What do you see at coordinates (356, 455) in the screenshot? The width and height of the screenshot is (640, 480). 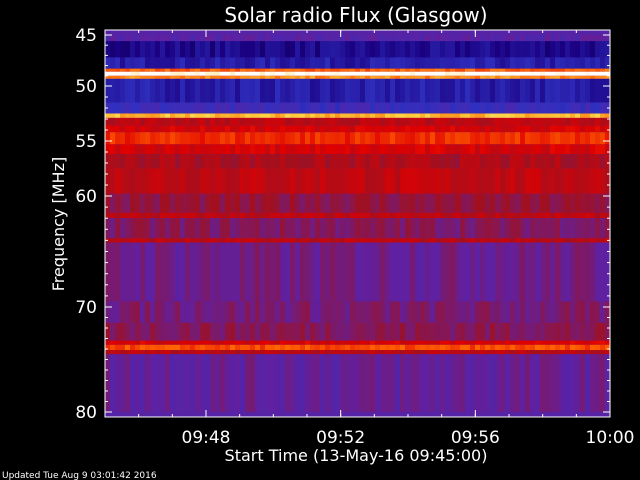 I see `x-axis-label: Start Time (13-May-16 09:45:00)` at bounding box center [356, 455].